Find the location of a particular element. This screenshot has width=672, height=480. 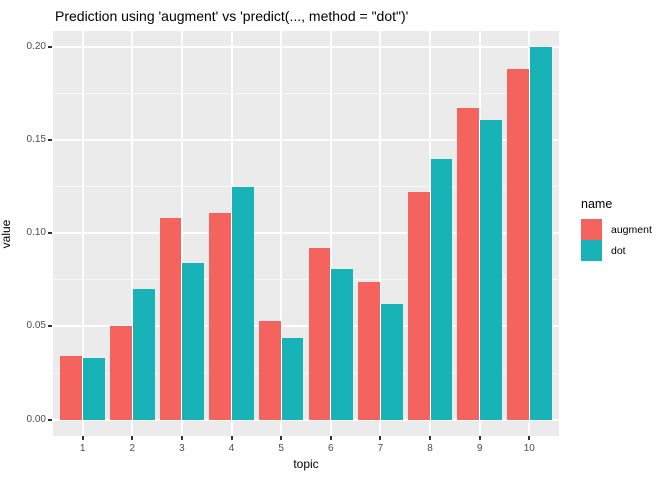

x-tick-label: 1 is located at coordinates (82, 448).